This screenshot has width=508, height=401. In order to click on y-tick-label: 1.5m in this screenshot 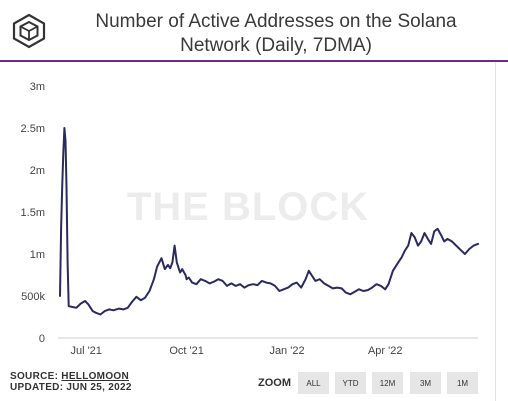, I will do `click(33, 213)`.